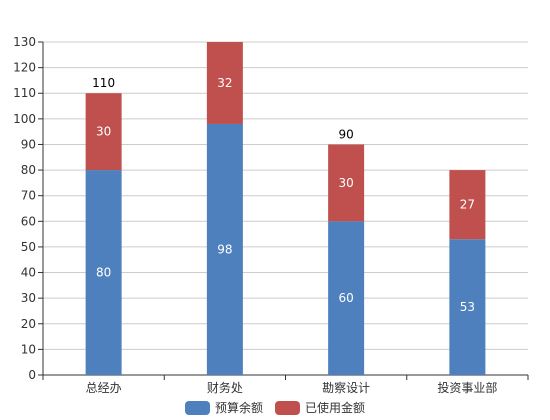 Image resolution: width=550 pixels, height=420 pixels. Describe the element at coordinates (103, 83) in the screenshot. I see `bar-total-label: 110` at that location.